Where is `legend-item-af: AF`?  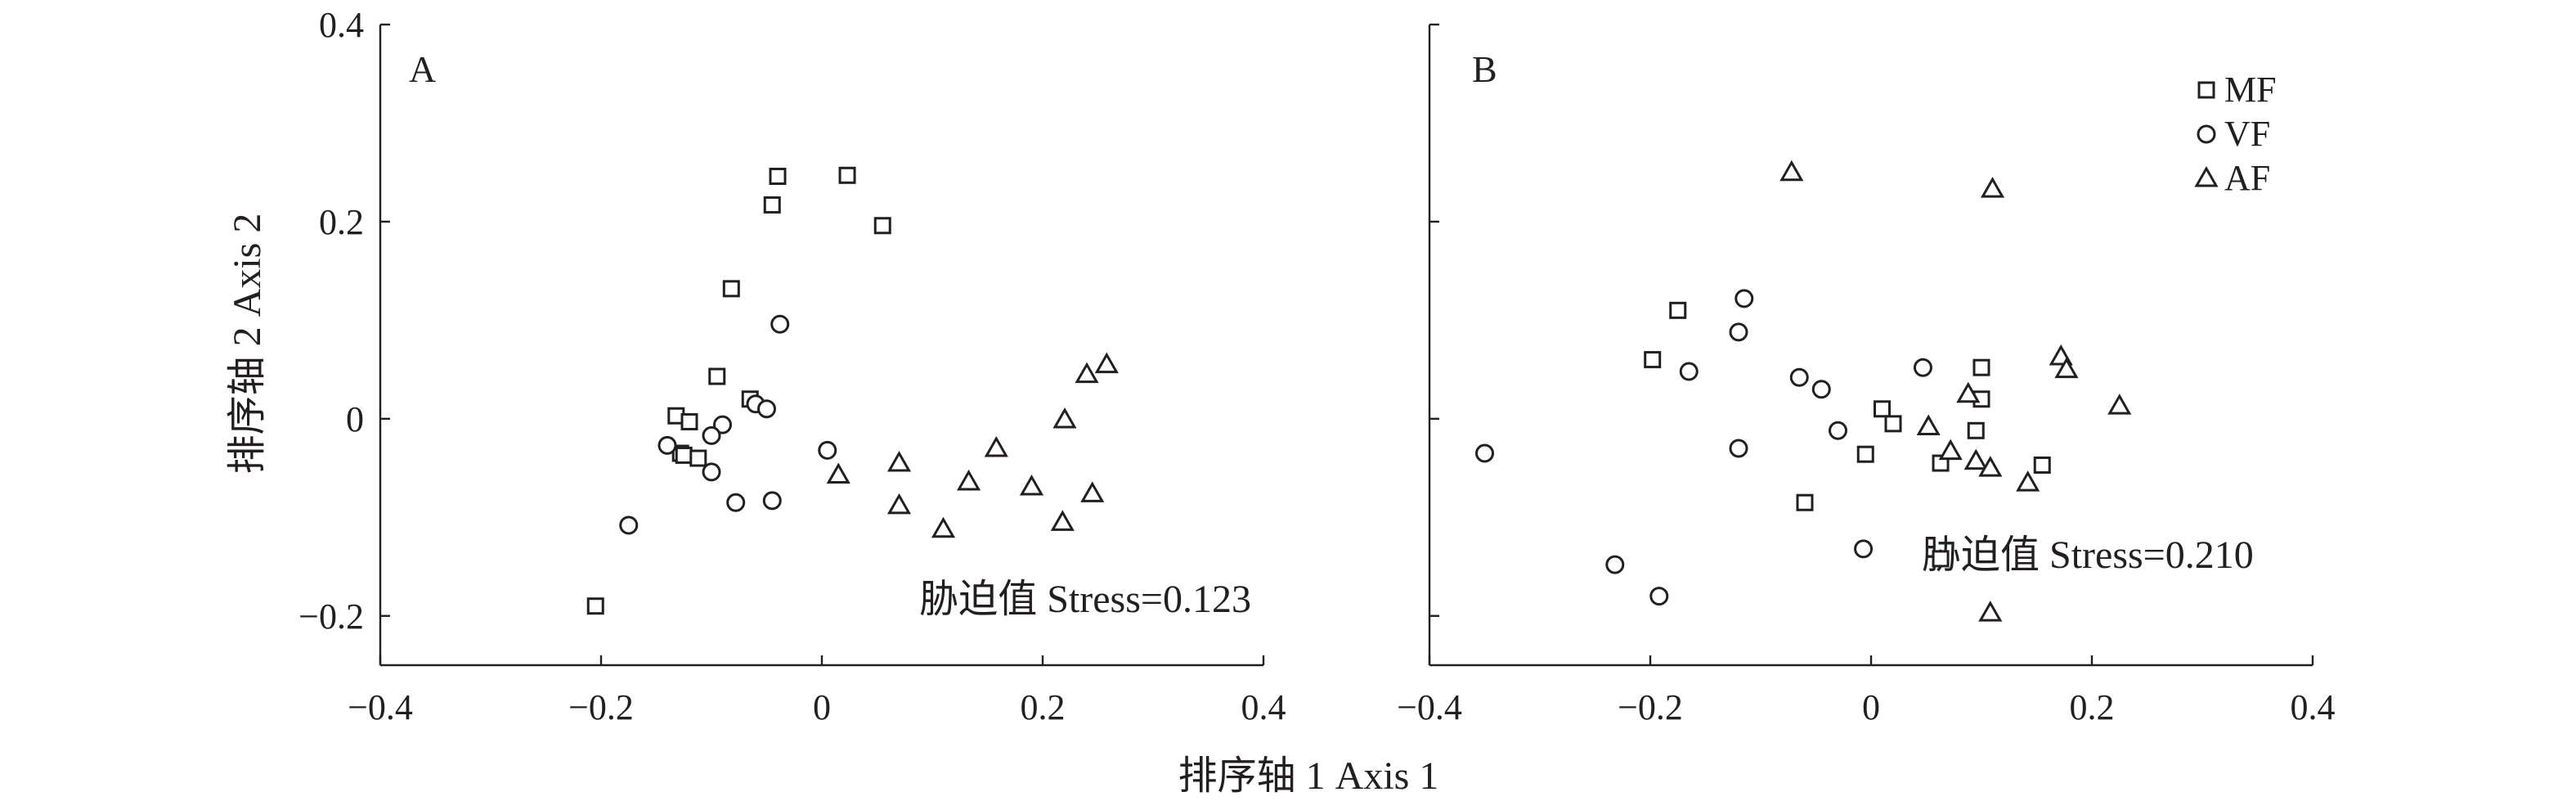
legend-item-af: AF is located at coordinates (2232, 178).